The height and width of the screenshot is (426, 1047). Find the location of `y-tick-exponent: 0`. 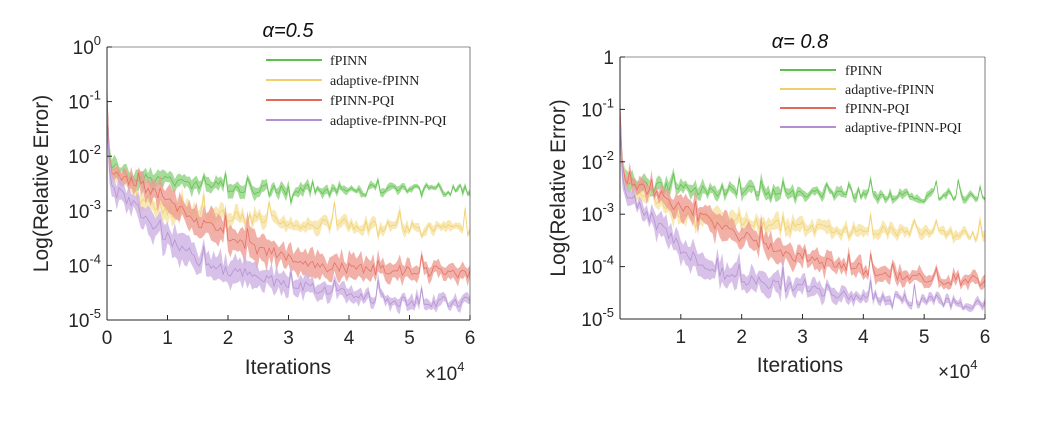

y-tick-exponent: 0 is located at coordinates (97, 40).